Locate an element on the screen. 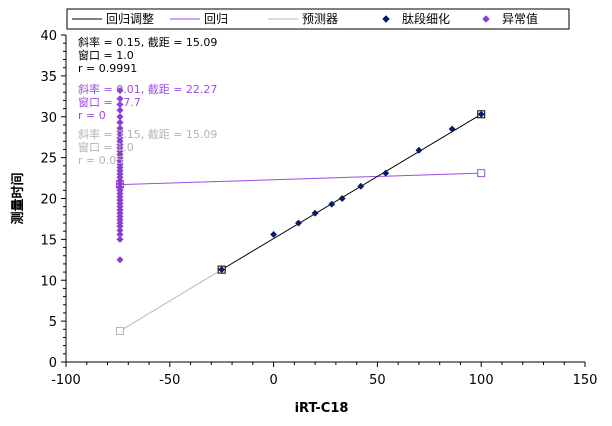 Image resolution: width=612 pixels, height=426 pixels. legend: 回归调整 回归 预测器 肽段细化 异常值 is located at coordinates (318, 19).